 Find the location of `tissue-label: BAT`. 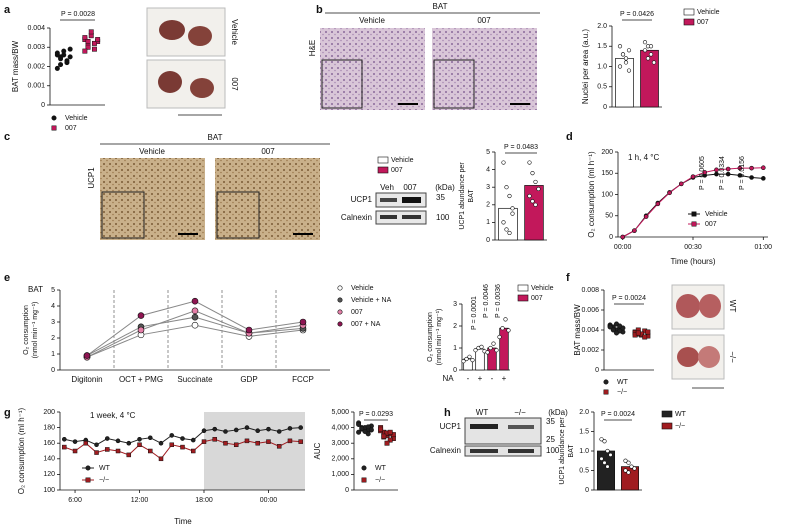

tissue-label: BAT is located at coordinates (215, 137).